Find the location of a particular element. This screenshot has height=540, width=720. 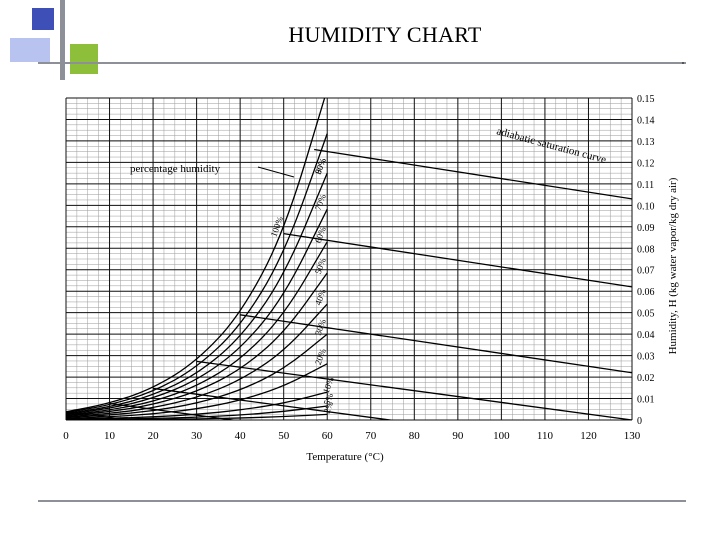

y-tick-label: 0 is located at coordinates (639, 421).